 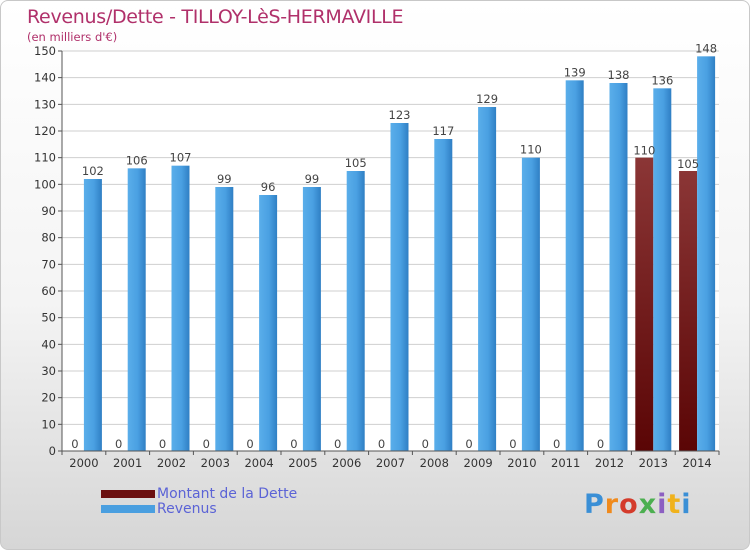 What do you see at coordinates (311, 319) in the screenshot?
I see `bar-revenus-2005` at bounding box center [311, 319].